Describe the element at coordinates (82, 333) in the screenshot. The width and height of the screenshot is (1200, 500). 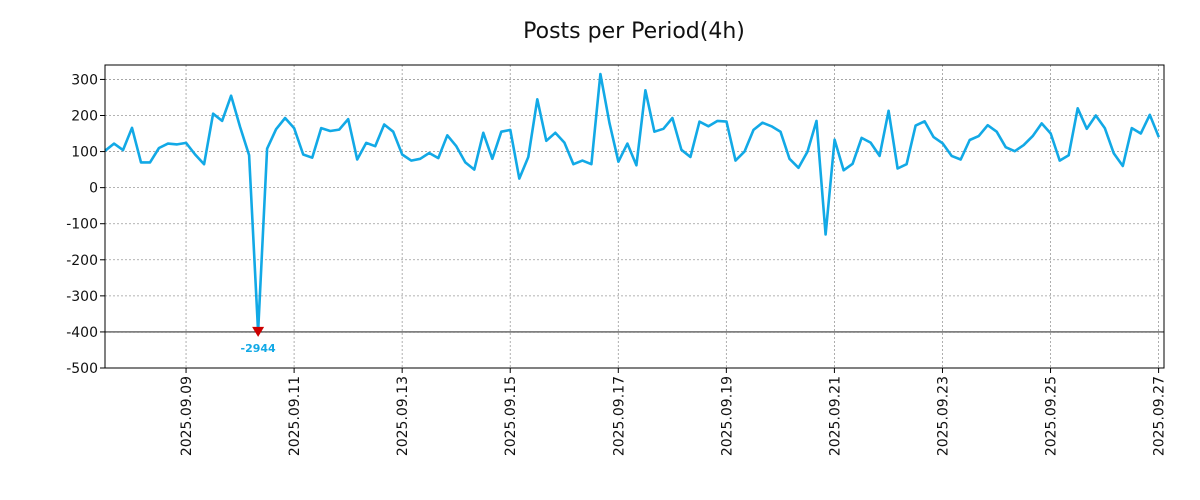
I see `y-tick-label: -400` at that location.